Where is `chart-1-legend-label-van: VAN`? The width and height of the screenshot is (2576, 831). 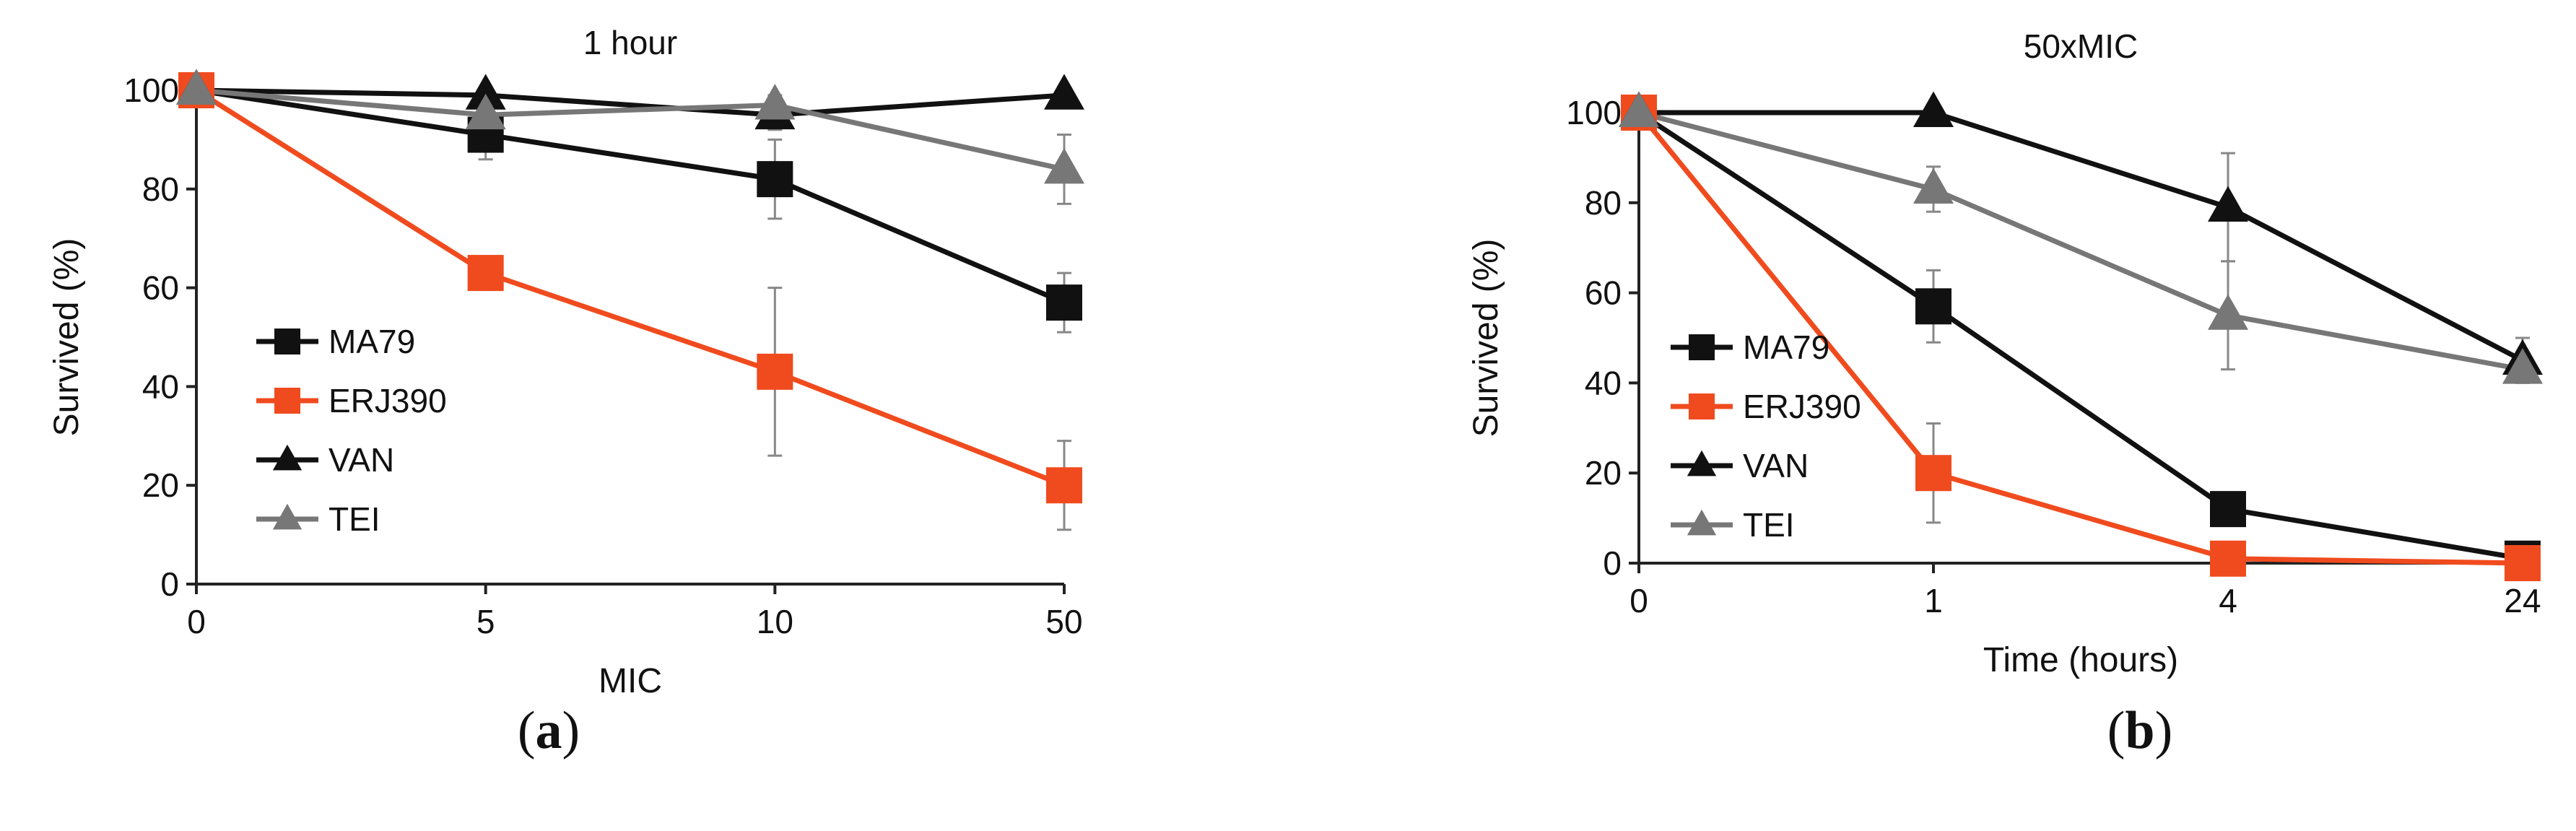 chart-1-legend-label-van: VAN is located at coordinates (1776, 465).